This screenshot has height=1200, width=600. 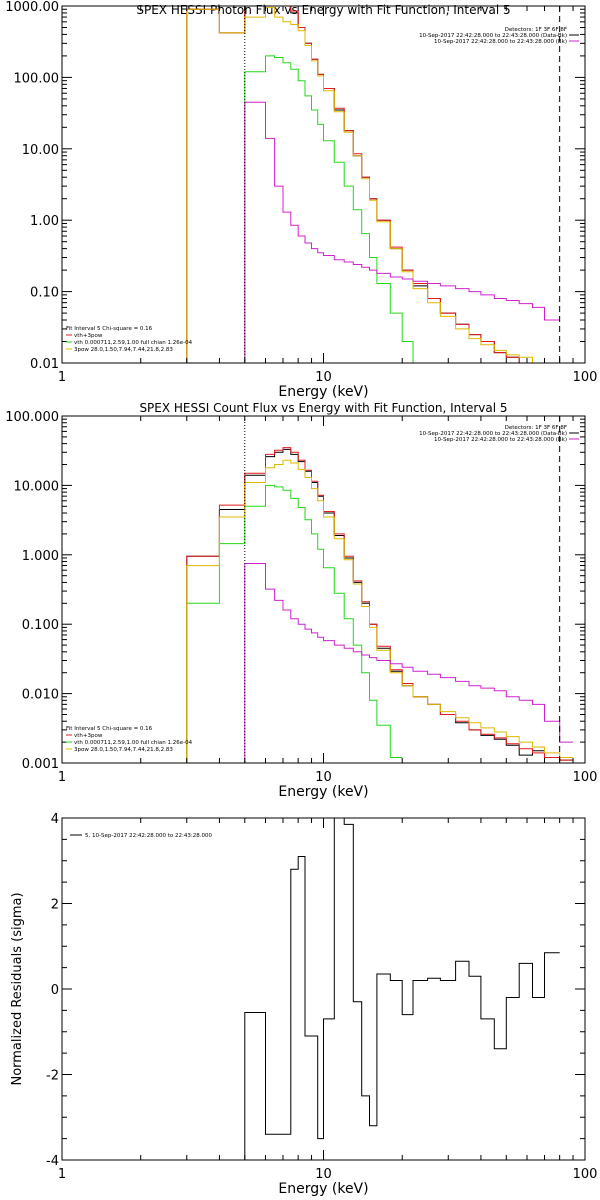 I want to click on y-tick-label: 0.100, so click(x=40, y=625).